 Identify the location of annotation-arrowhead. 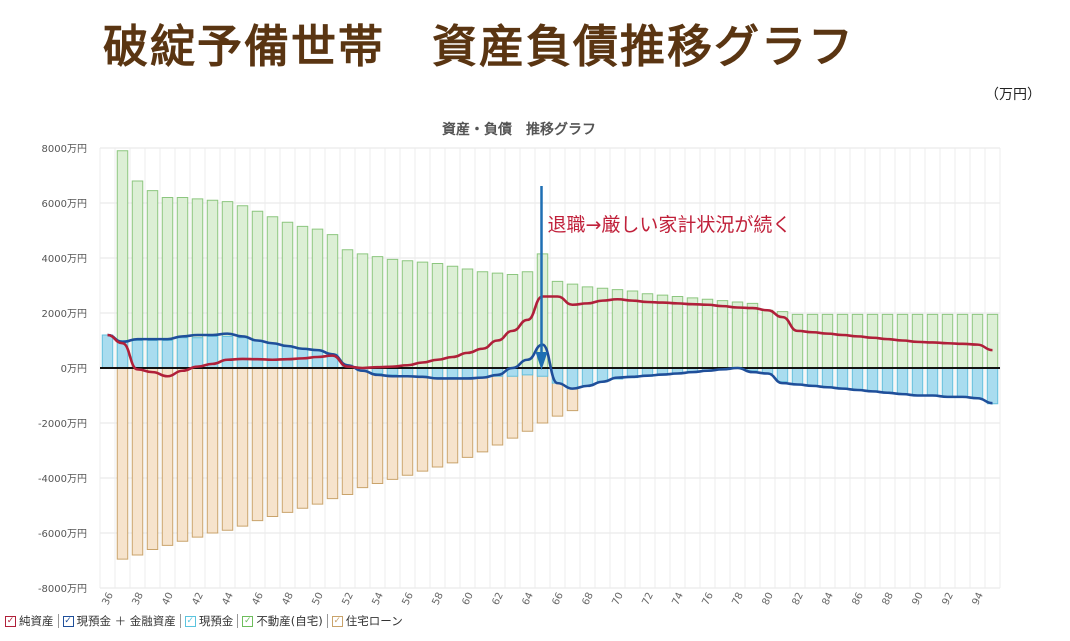
(541, 361).